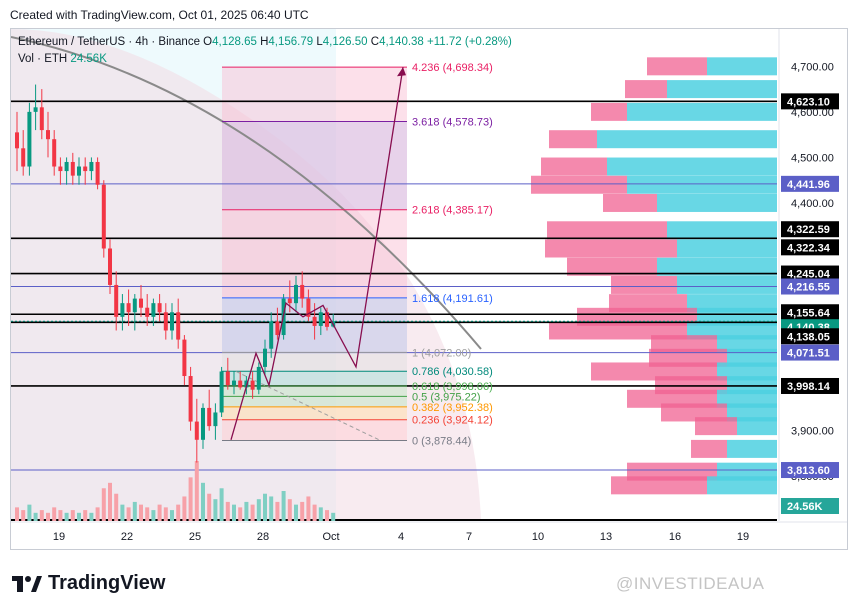  Describe the element at coordinates (812, 67) in the screenshot. I see `y-tick-label: 4,700.00` at that location.